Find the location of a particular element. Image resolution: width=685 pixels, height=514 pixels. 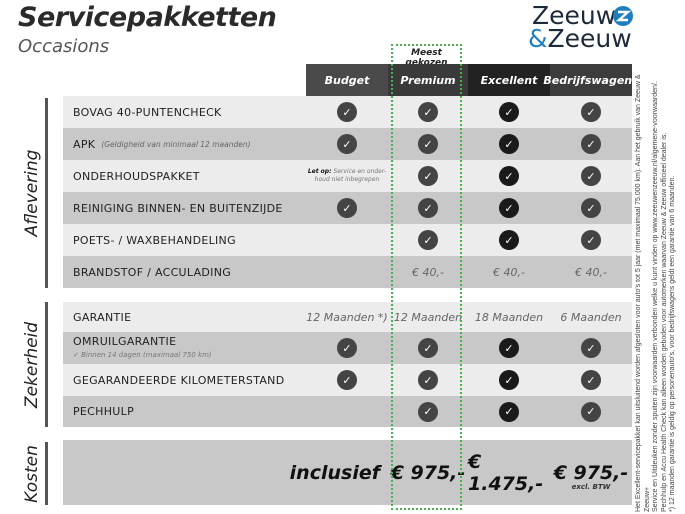

price-premium: € 975,- is located at coordinates (428, 472).